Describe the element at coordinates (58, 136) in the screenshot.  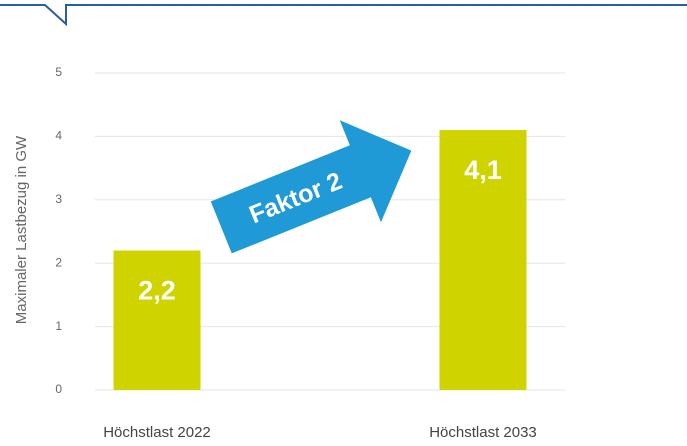
I see `y-tick-label: 4` at that location.